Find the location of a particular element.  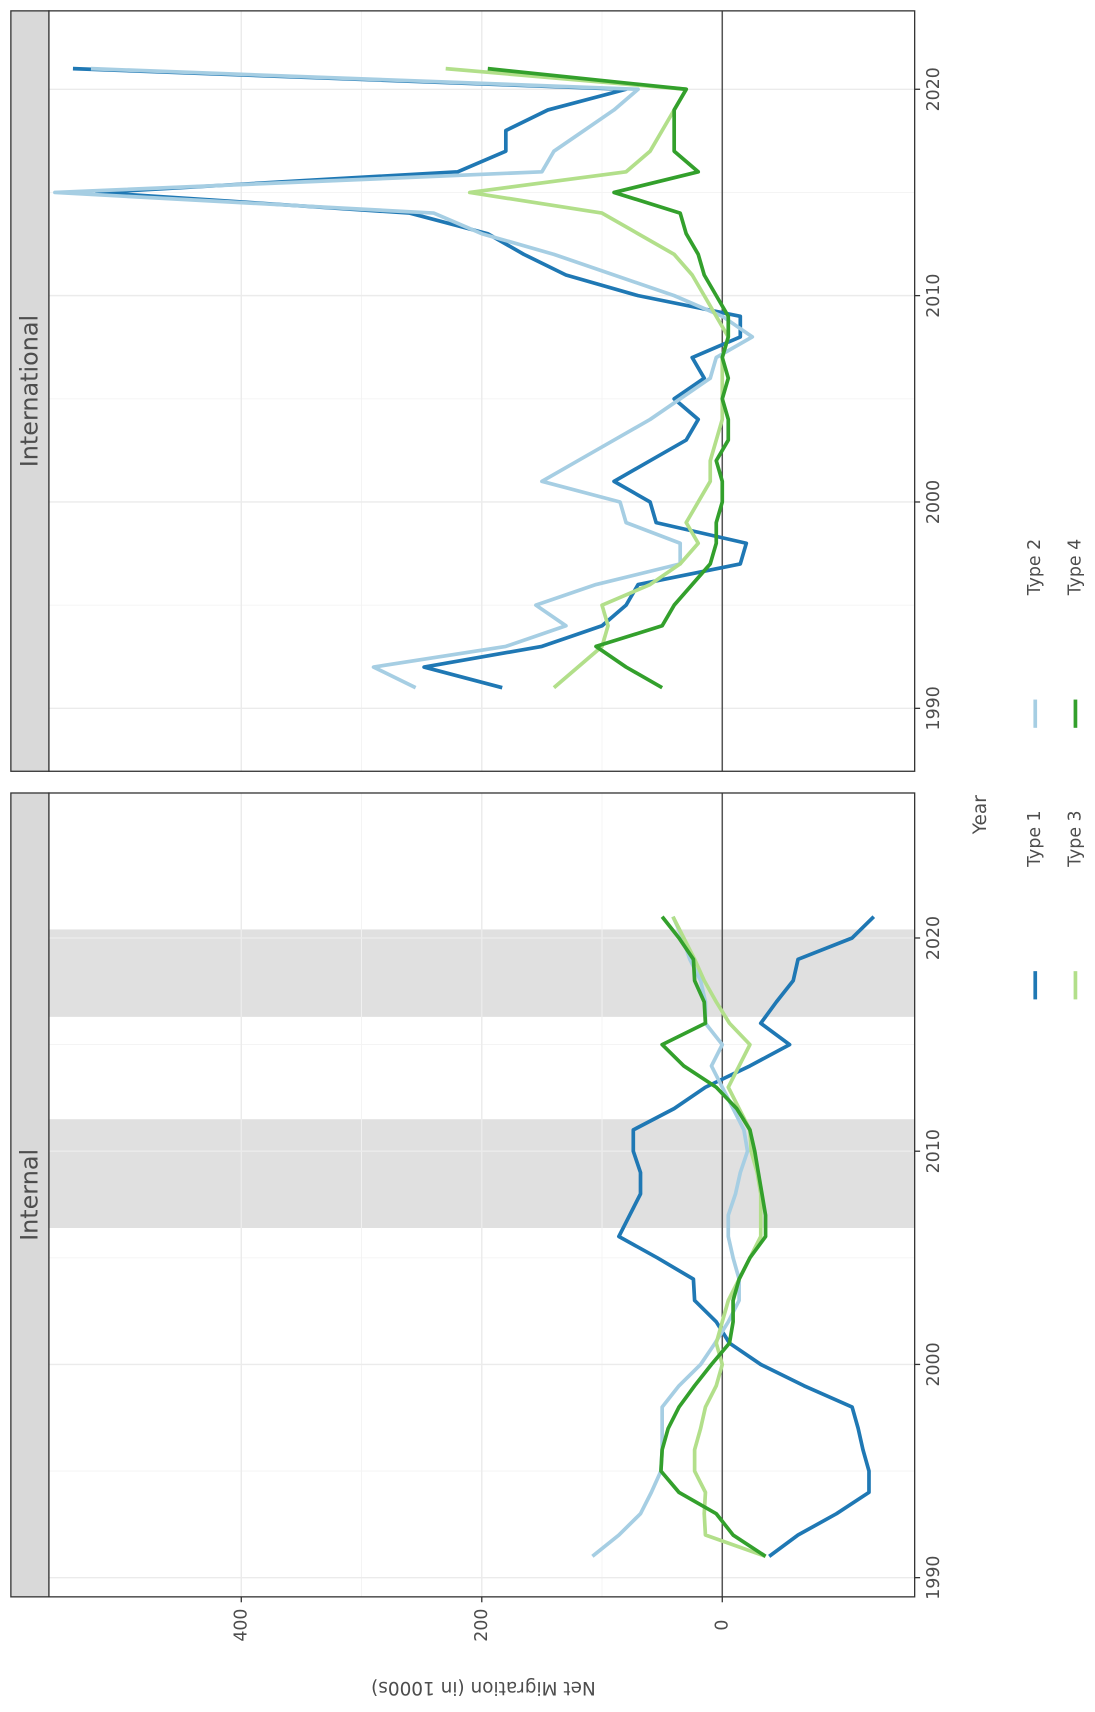

legend-label: Type 4 is located at coordinates (1075, 568).